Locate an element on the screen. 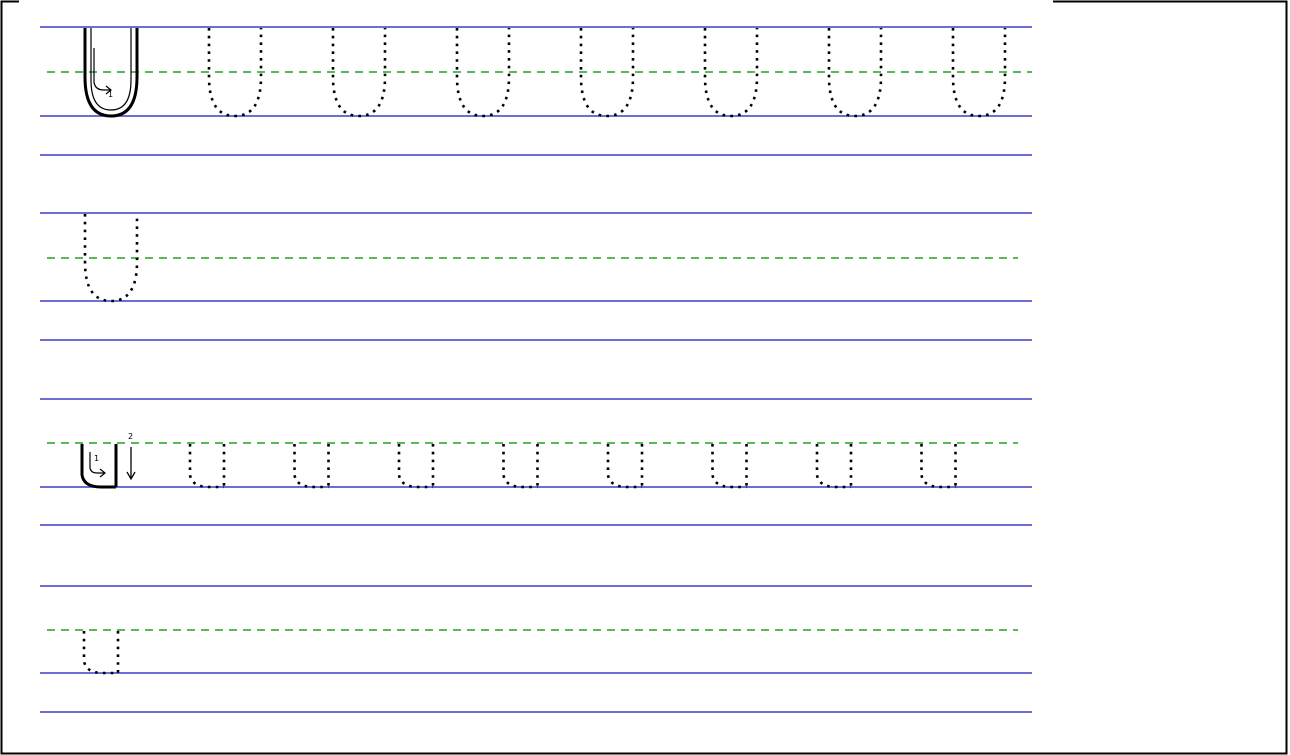  model-letter is located at coordinates (99, 466).